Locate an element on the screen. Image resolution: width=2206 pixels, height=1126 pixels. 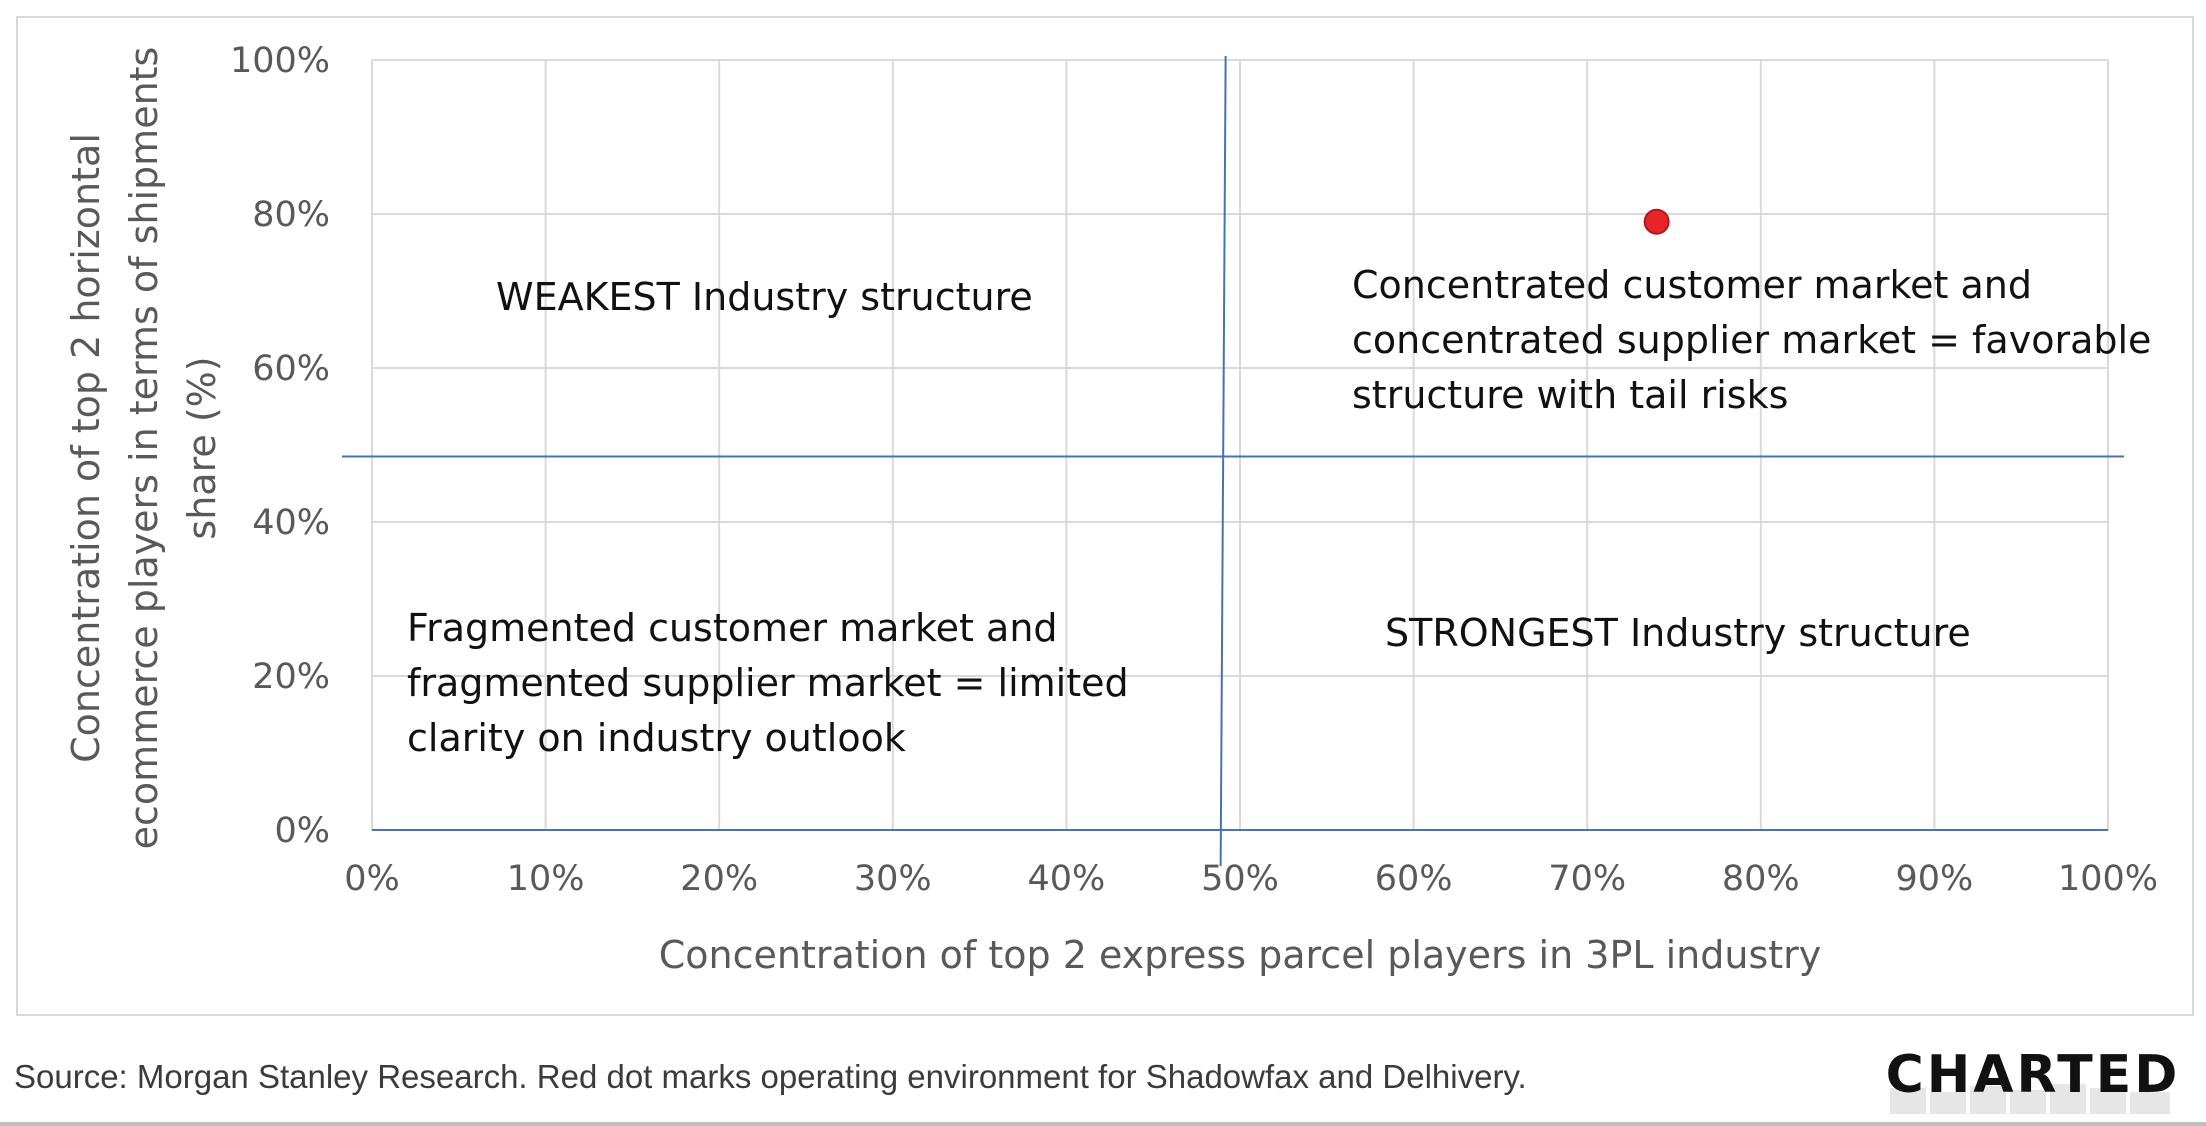
quadrant-label-top-left: WEAKEST Industry structure is located at coordinates (764, 297).